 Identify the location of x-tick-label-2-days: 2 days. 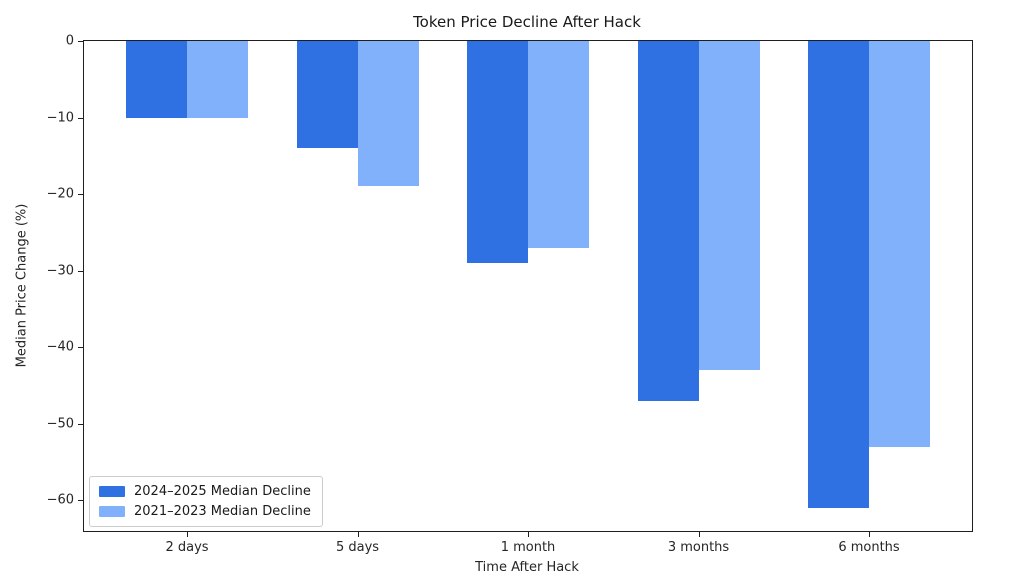
(187, 547).